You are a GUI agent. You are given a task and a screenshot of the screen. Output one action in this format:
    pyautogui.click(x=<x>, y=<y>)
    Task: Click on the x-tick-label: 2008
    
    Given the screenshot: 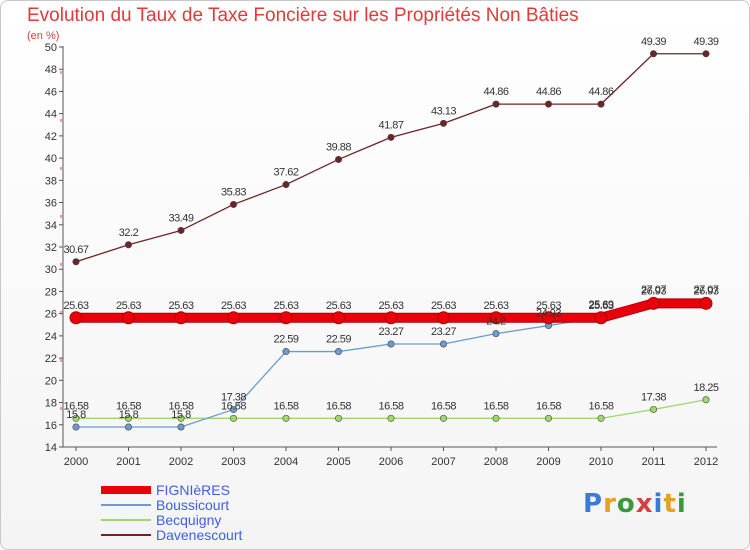 What is the action you would take?
    pyautogui.click(x=496, y=462)
    